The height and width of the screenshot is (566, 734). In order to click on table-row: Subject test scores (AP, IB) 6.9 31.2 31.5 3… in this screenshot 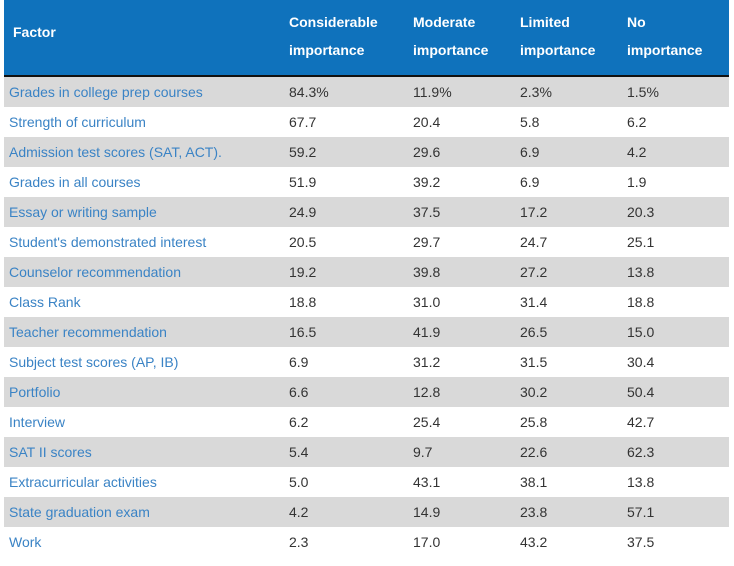, I will do `click(366, 362)`.